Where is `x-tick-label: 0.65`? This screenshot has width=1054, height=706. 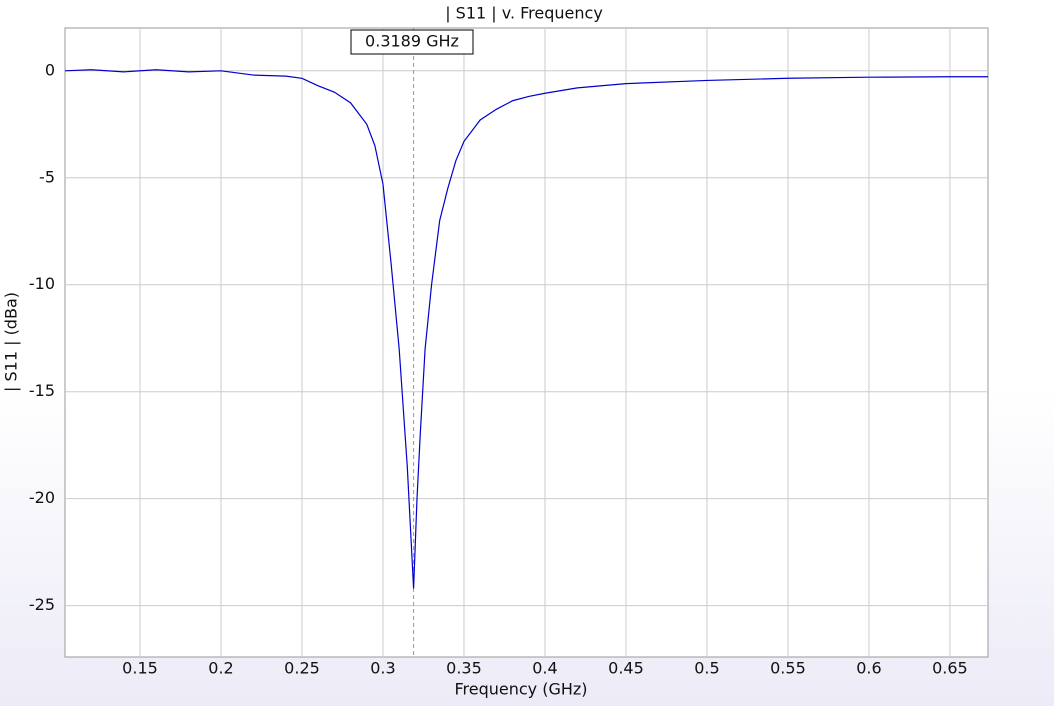 x-tick-label: 0.65 is located at coordinates (950, 668).